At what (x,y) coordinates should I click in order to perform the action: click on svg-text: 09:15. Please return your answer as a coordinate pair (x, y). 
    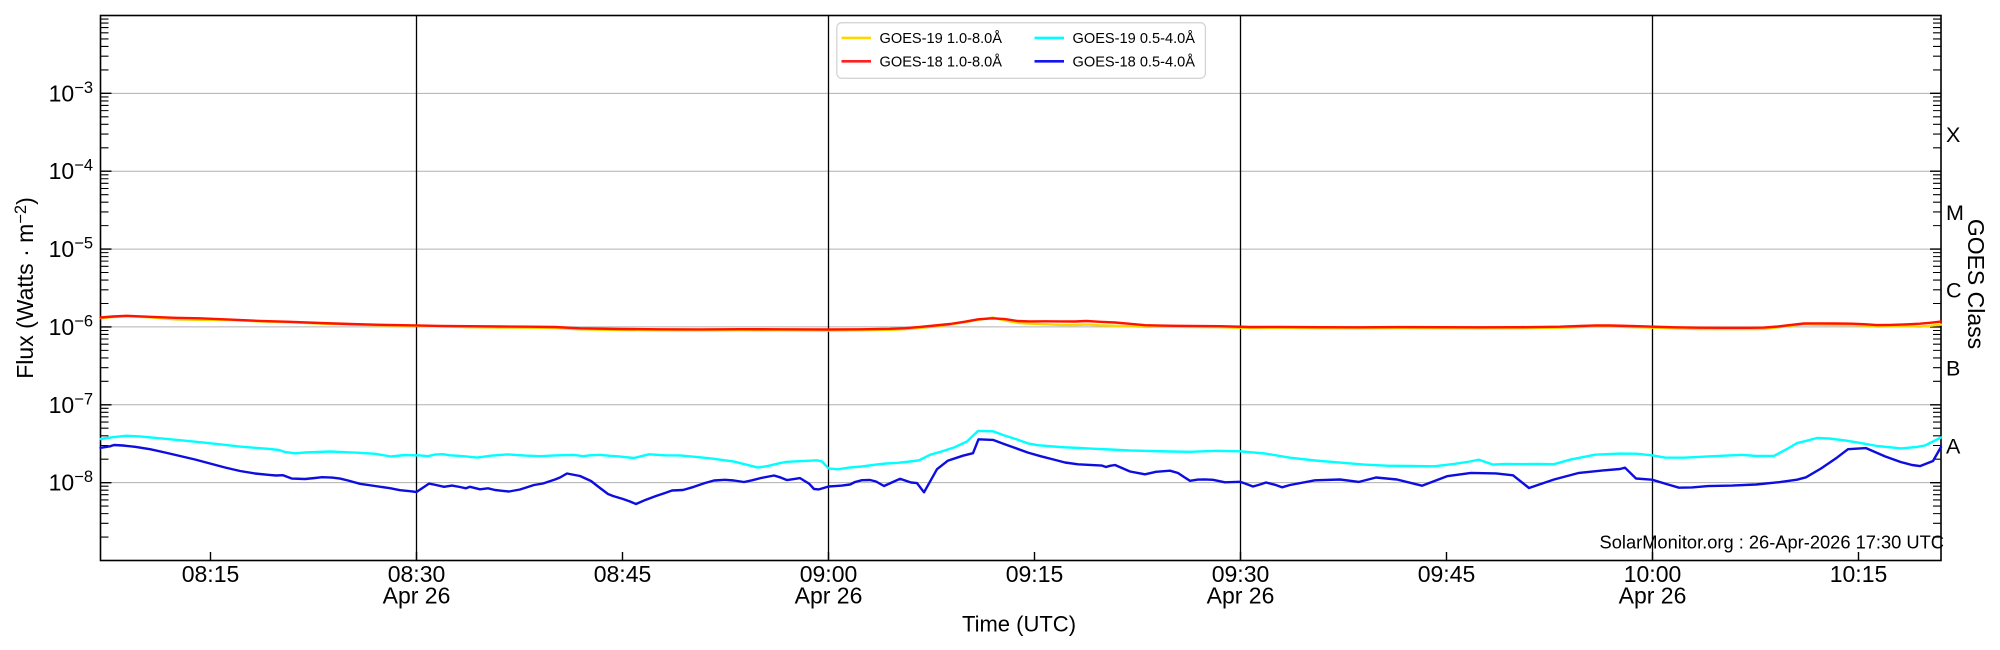
    Looking at the image, I should click on (1035, 574).